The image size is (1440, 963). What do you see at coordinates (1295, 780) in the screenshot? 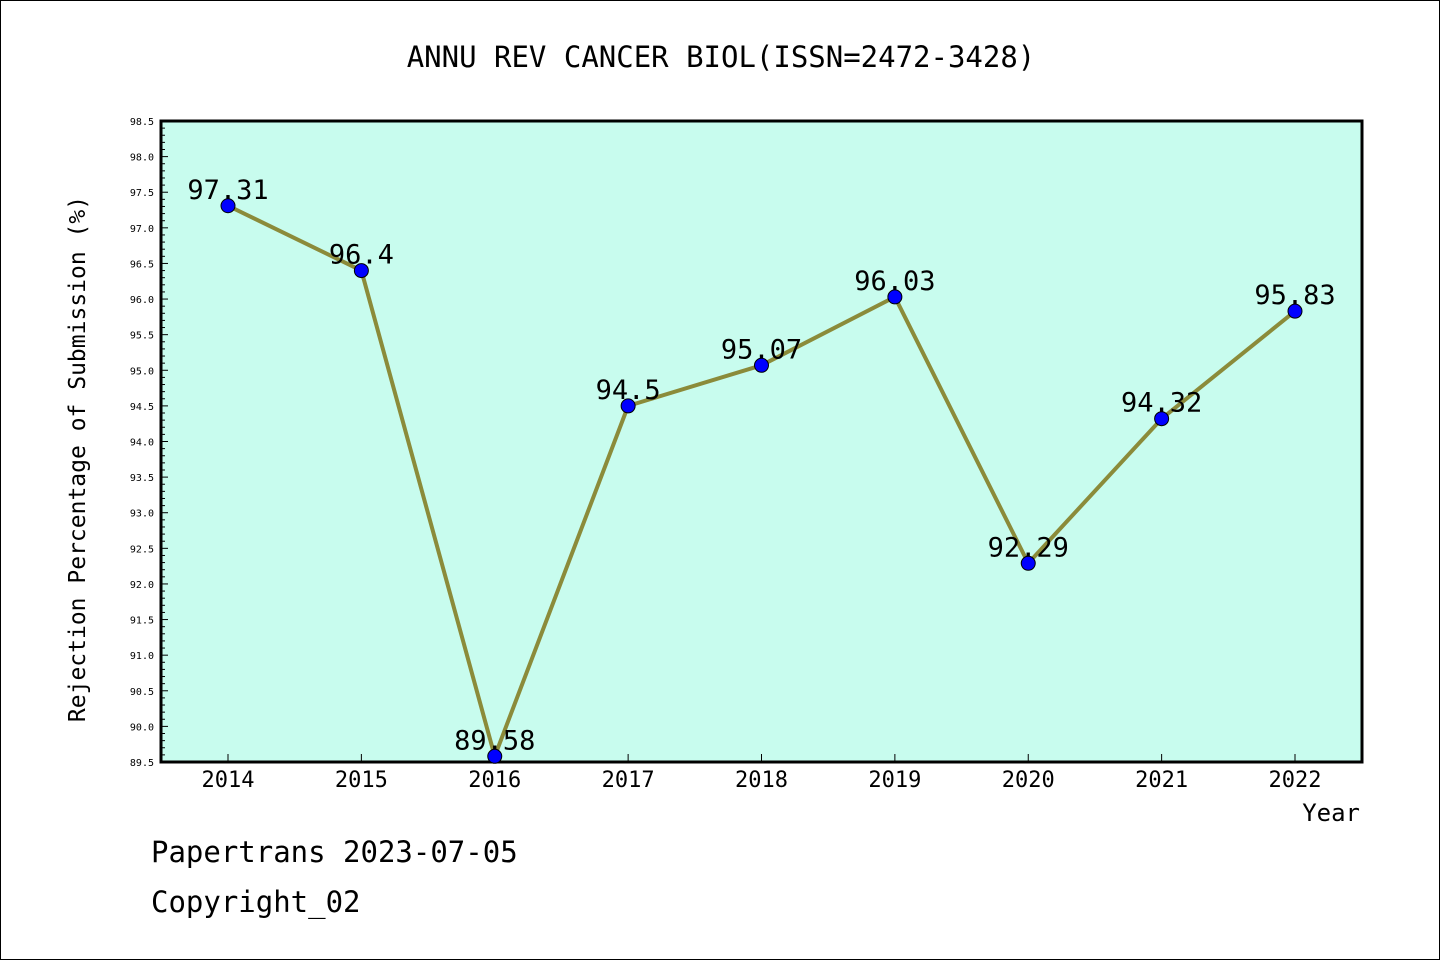
I see `x-tick-label: 2022` at bounding box center [1295, 780].